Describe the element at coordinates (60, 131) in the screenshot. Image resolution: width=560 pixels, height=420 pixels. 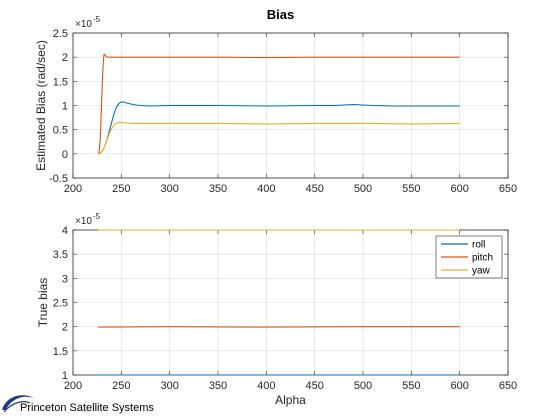
I see `y-tick-label: 0.5` at that location.